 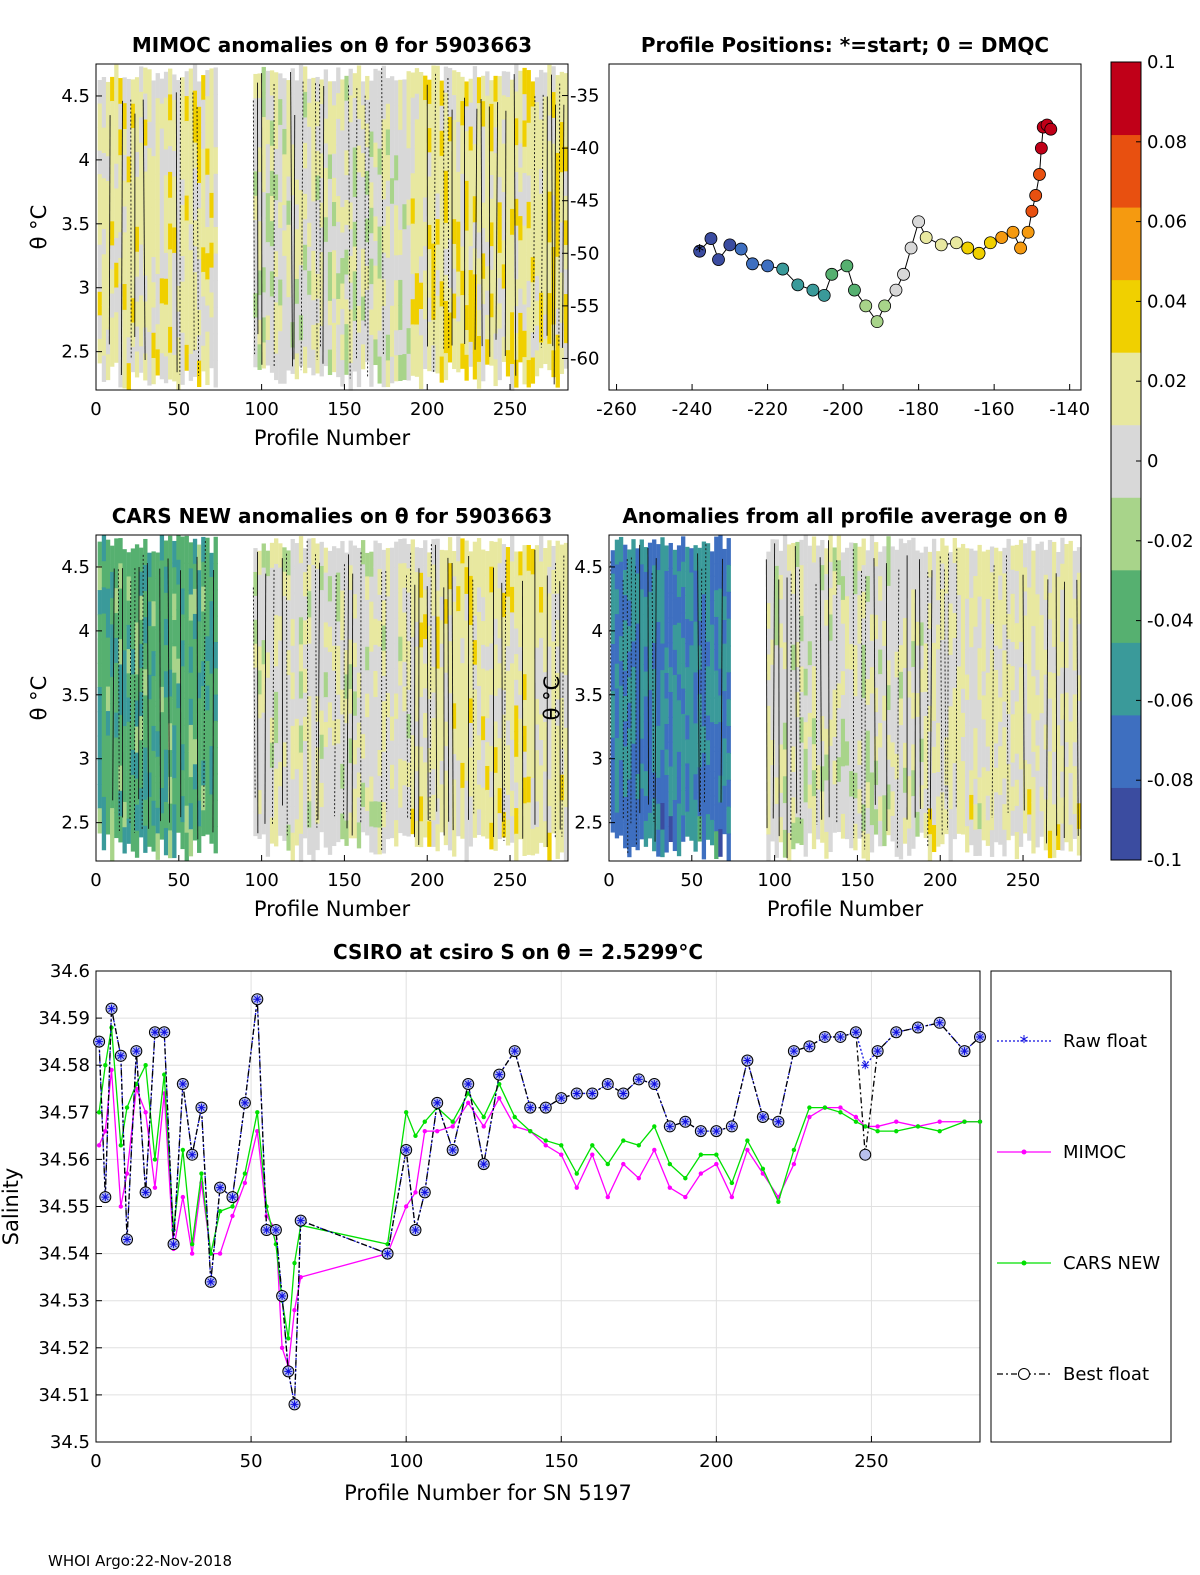 What do you see at coordinates (1167, 142) in the screenshot?
I see `colorbar-ticklabel: 0.08` at bounding box center [1167, 142].